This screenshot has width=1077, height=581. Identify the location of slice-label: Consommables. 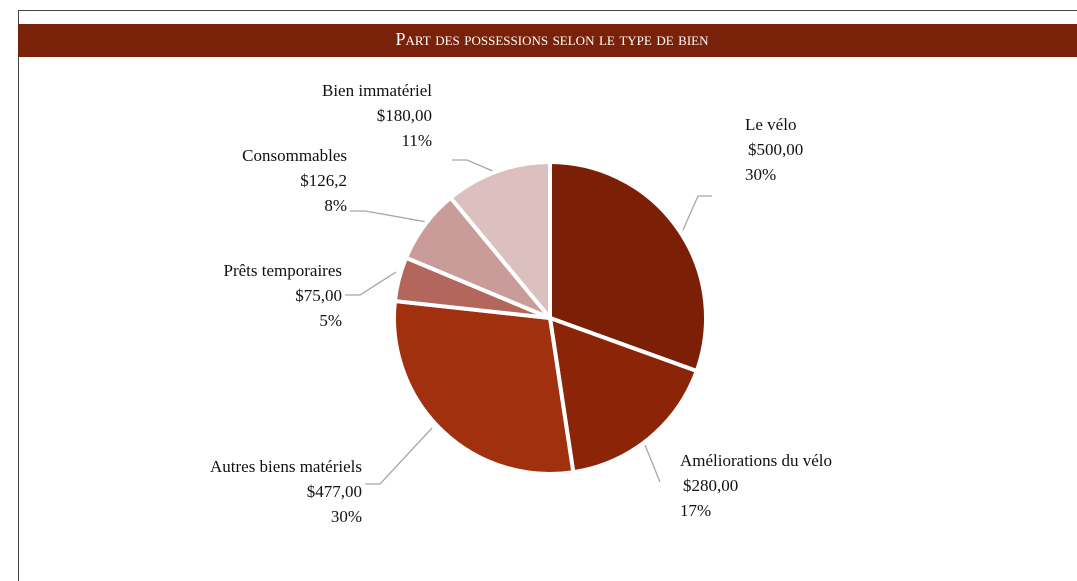
(294, 155).